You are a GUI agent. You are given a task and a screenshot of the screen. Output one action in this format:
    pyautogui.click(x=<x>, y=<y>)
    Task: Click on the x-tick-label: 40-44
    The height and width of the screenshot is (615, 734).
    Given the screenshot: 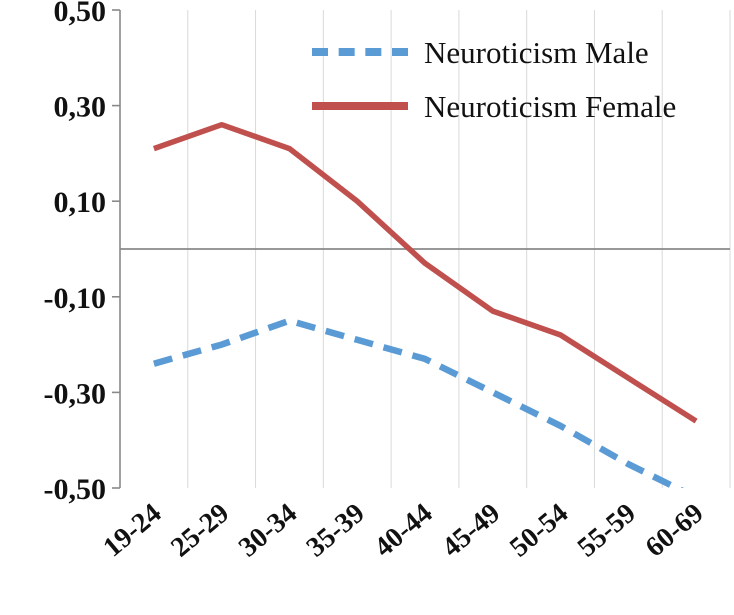 What is the action you would take?
    pyautogui.click(x=404, y=531)
    